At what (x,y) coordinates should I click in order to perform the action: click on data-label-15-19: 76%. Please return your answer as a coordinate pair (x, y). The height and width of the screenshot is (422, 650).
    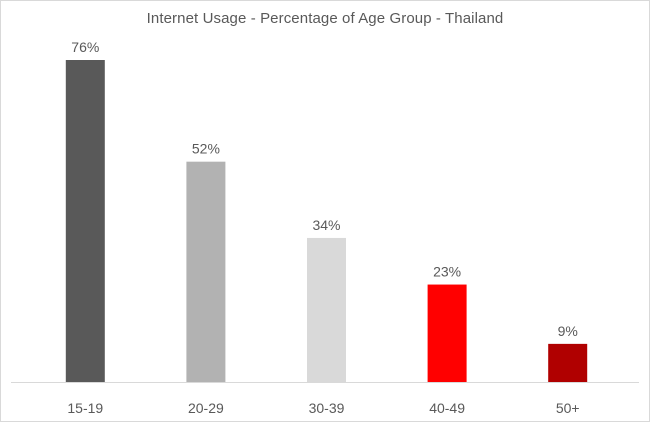
    Looking at the image, I should click on (85, 47).